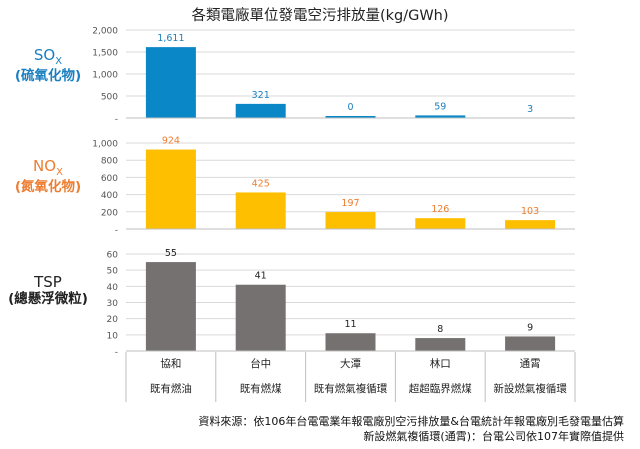 The height and width of the screenshot is (449, 640). What do you see at coordinates (530, 211) in the screenshot?
I see `nox-data-label: 103` at bounding box center [530, 211].